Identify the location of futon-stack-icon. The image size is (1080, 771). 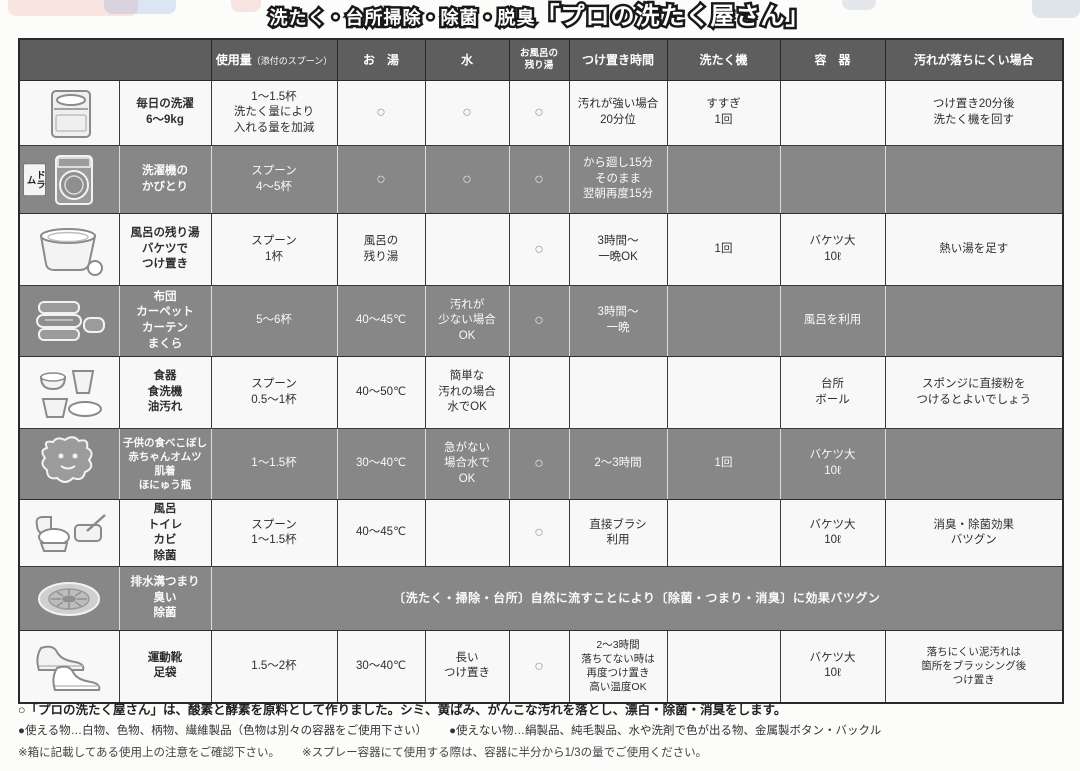
(69, 321).